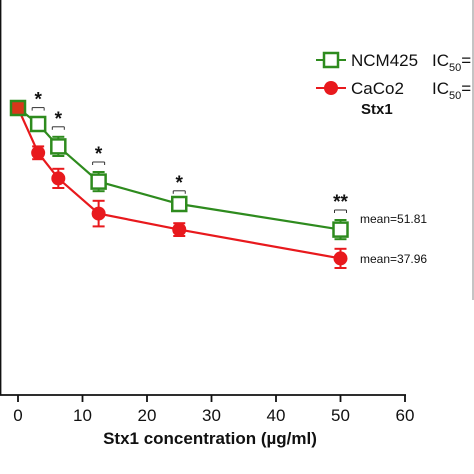  What do you see at coordinates (393, 259) in the screenshot?
I see `mean-annotation-caco2: mean=37.96` at bounding box center [393, 259].